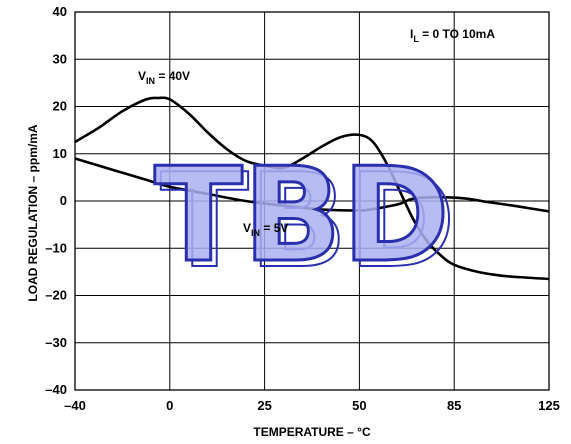  I want to click on vin-low-suffix: = 5V, so click(274, 228).